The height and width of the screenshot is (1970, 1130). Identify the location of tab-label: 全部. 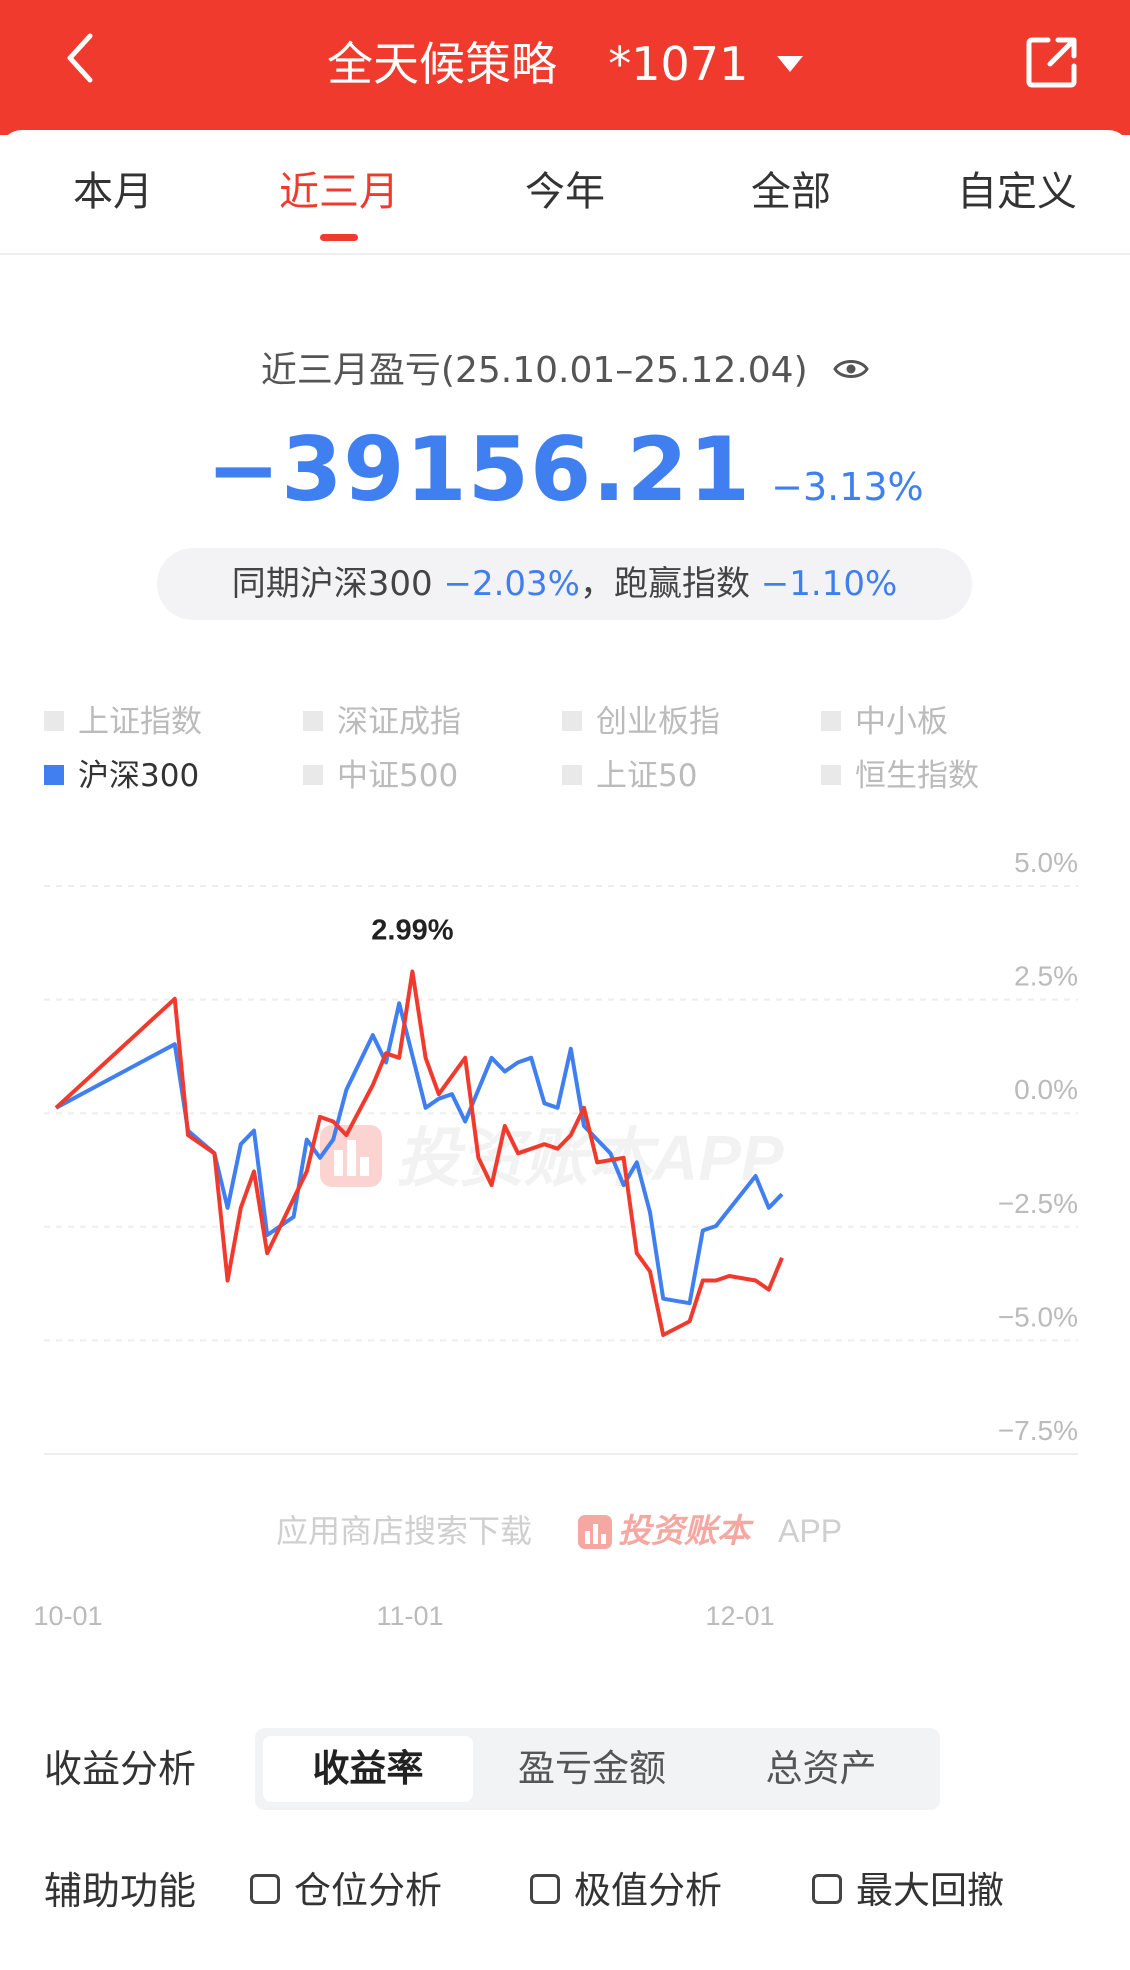
(791, 192).